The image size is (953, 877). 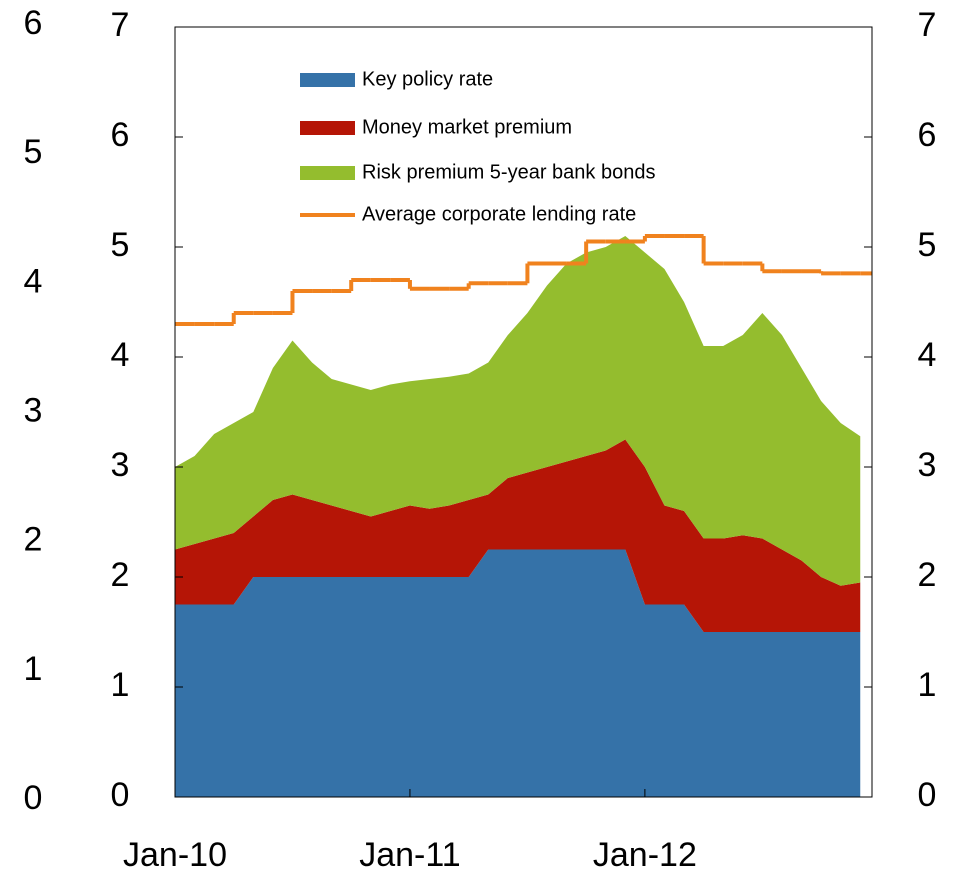 What do you see at coordinates (508, 172) in the screenshot?
I see `legend-label: Risk premium 5-year bank bonds` at bounding box center [508, 172].